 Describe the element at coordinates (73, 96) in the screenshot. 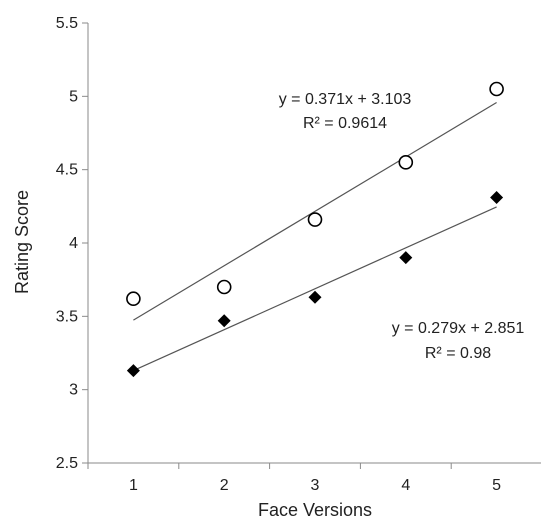

I see `y-tick-label: 5` at that location.